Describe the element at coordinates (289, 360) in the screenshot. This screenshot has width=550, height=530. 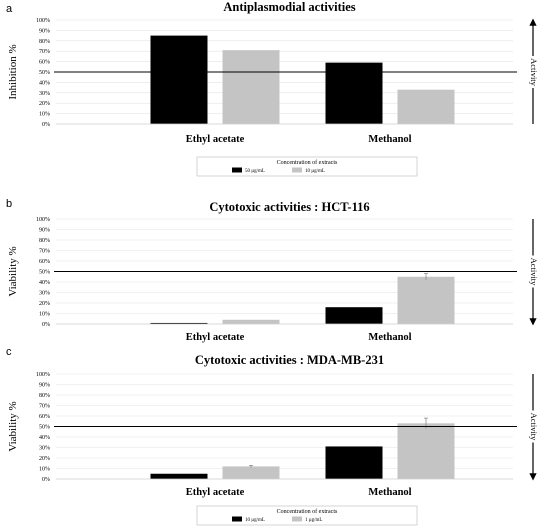
I see `chart-title: Cytotoxic activities : MDA-MB-231` at that location.